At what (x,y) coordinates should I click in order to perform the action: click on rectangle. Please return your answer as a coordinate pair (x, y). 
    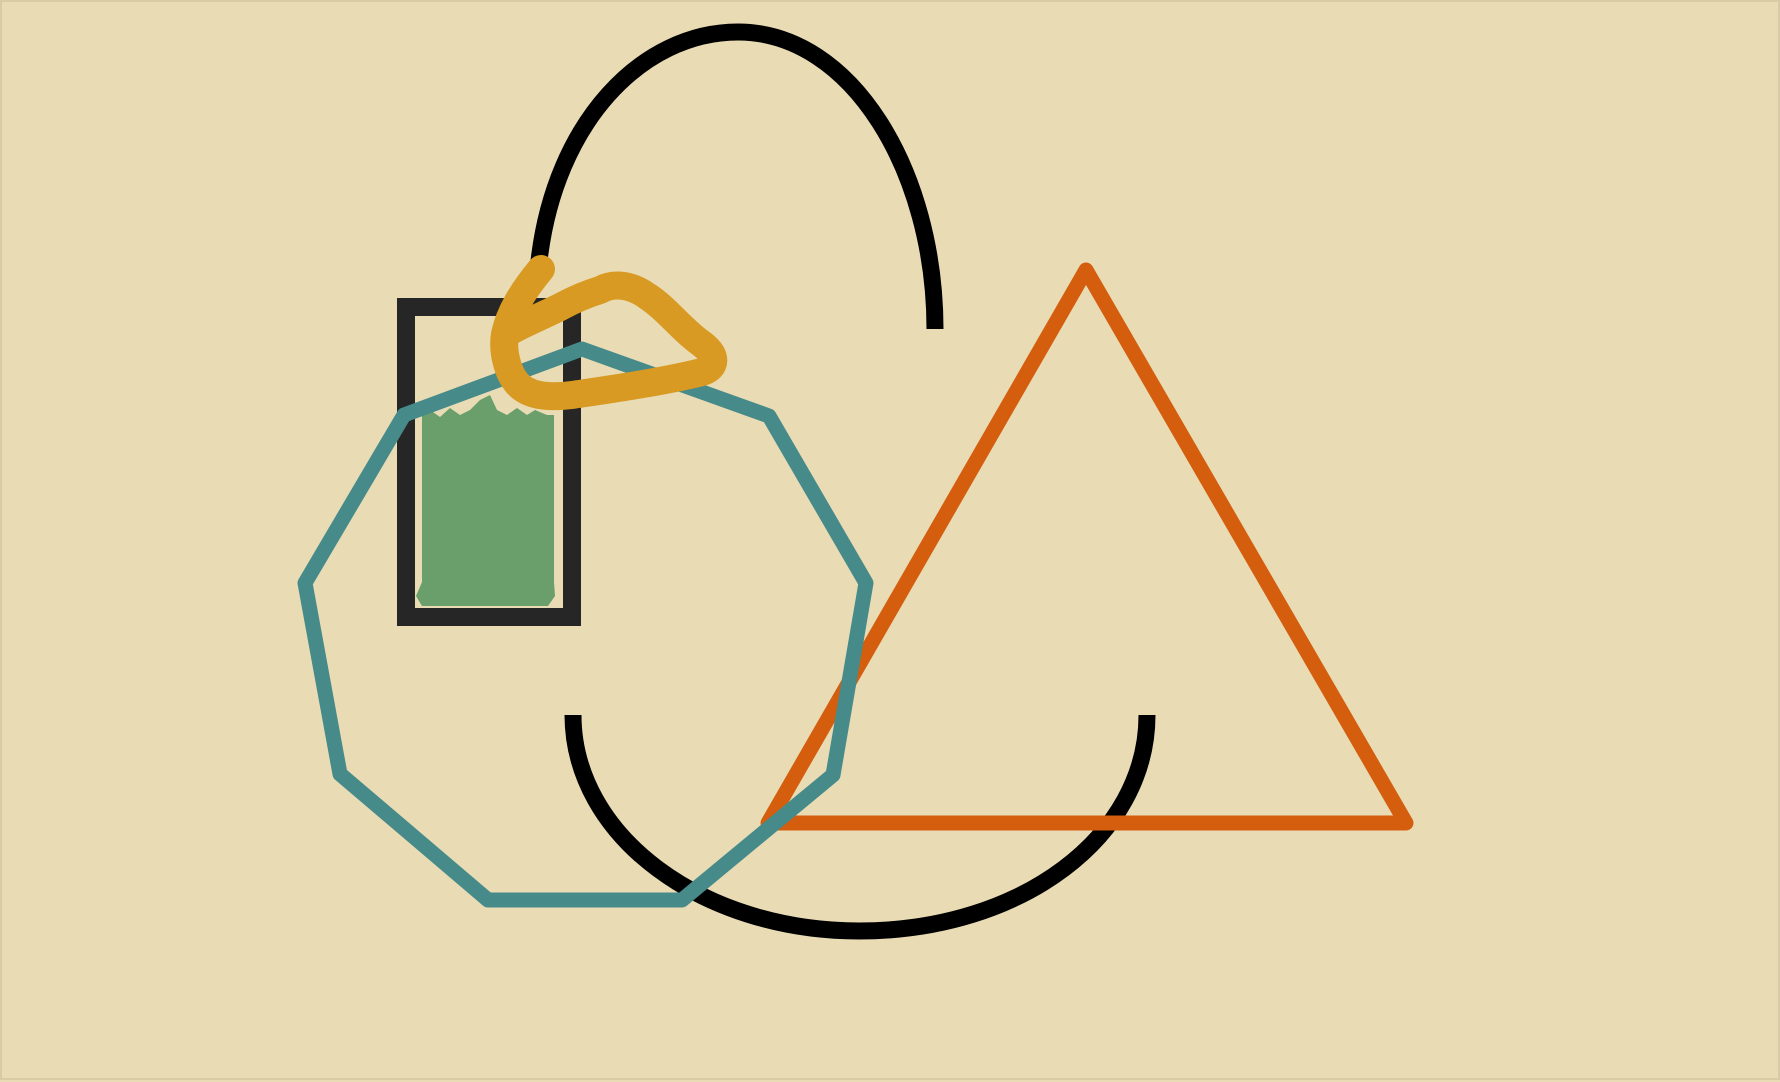
    Looking at the image, I should click on (489, 462).